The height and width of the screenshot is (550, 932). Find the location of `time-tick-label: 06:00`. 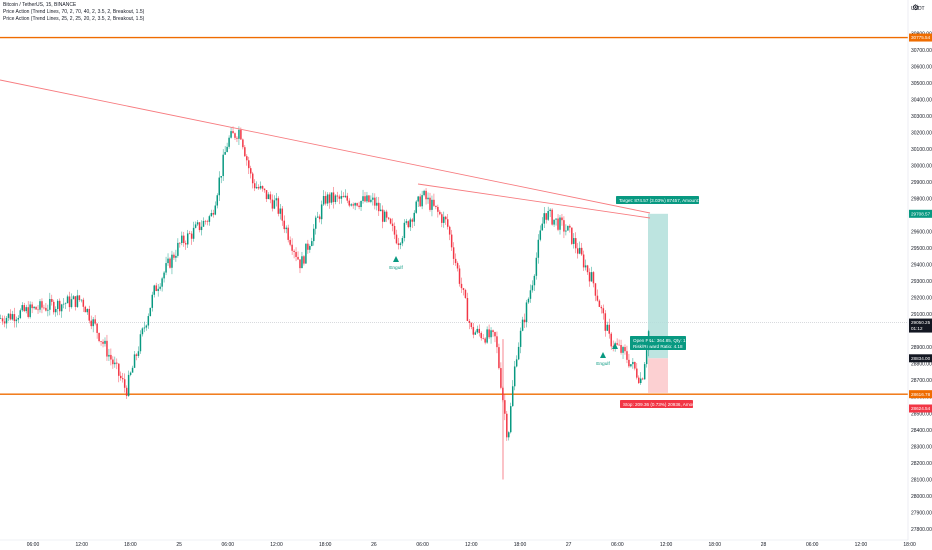

time-tick-label: 06:00 is located at coordinates (33, 545).